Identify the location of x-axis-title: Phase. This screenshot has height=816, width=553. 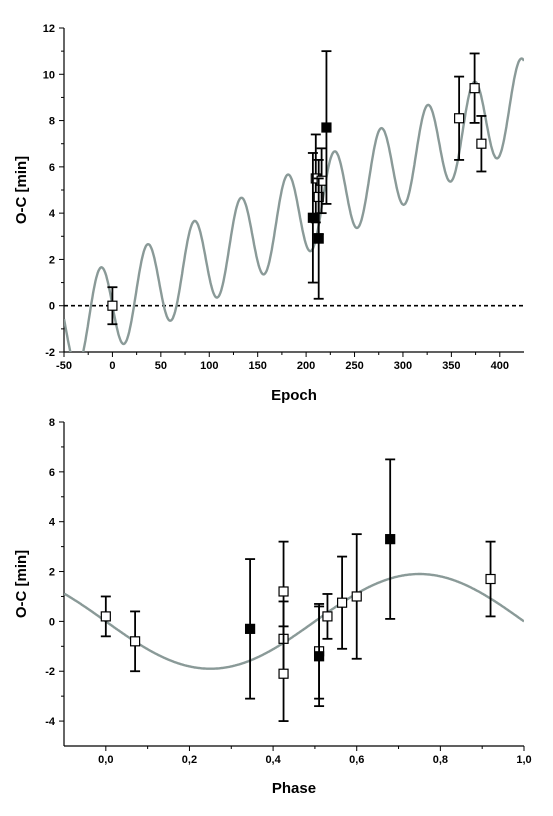
(294, 788).